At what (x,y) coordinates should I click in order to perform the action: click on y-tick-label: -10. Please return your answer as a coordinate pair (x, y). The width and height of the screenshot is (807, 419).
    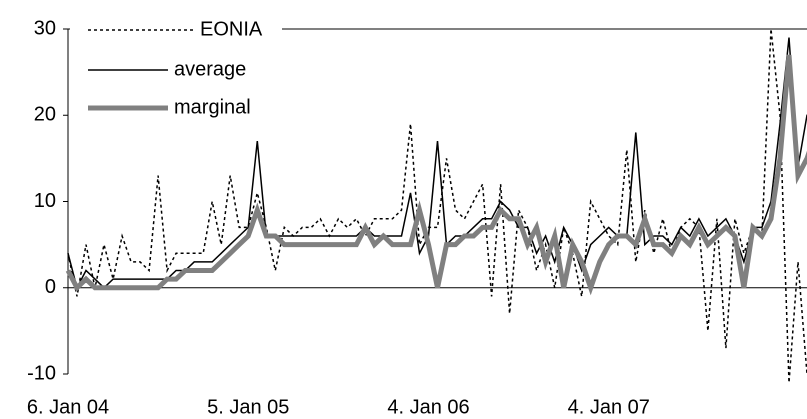
    Looking at the image, I should click on (41, 373).